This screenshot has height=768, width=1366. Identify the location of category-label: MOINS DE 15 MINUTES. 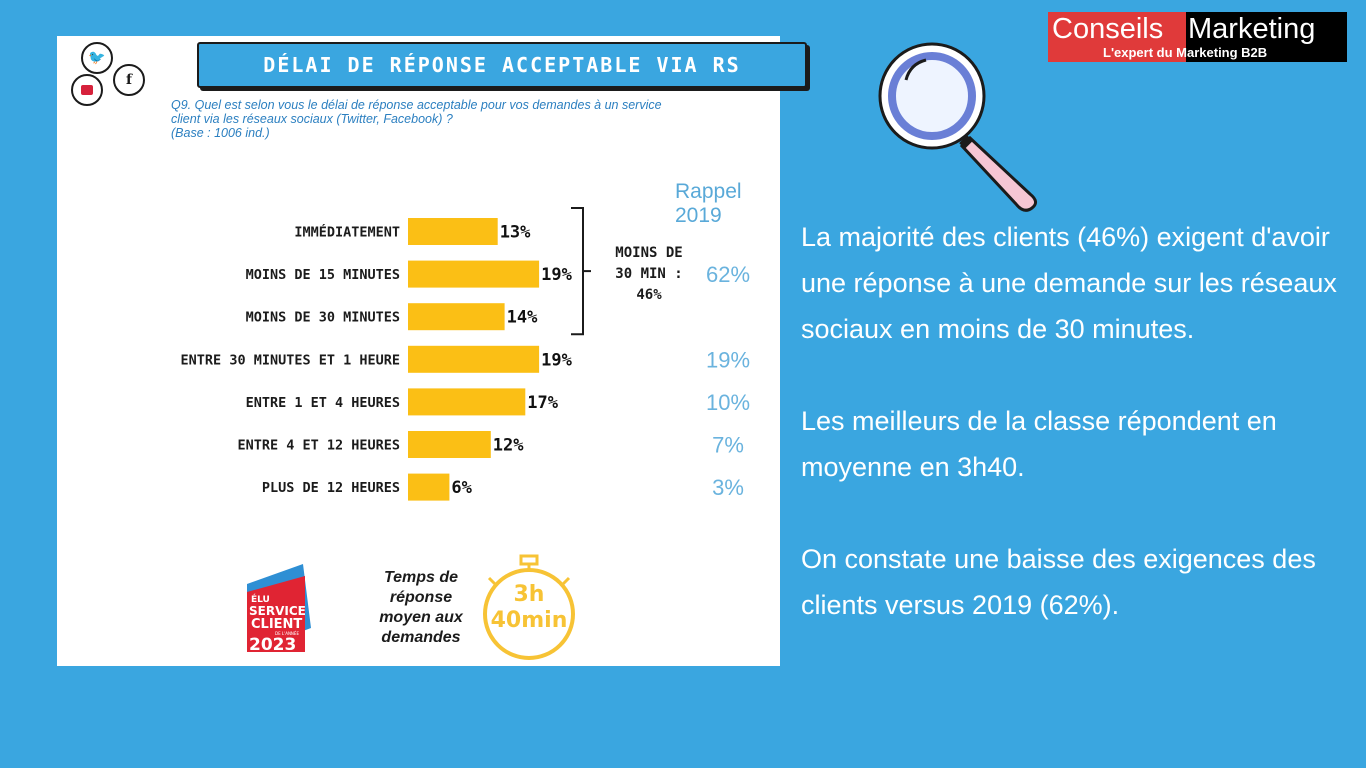
(323, 275).